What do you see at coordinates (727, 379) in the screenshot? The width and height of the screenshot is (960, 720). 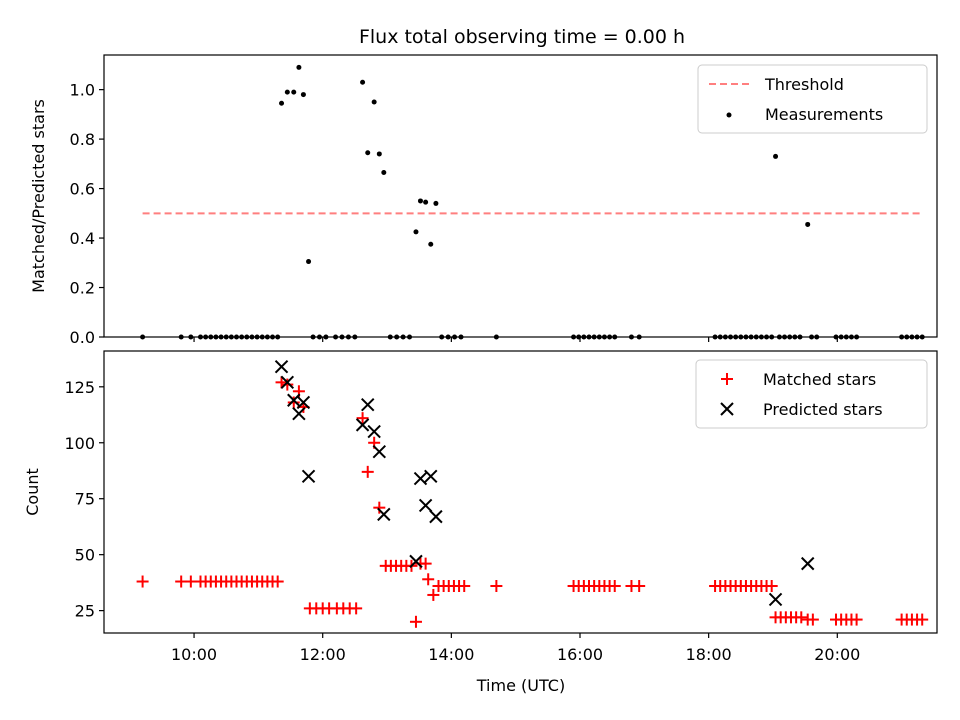 I see `legend-matched-marker` at bounding box center [727, 379].